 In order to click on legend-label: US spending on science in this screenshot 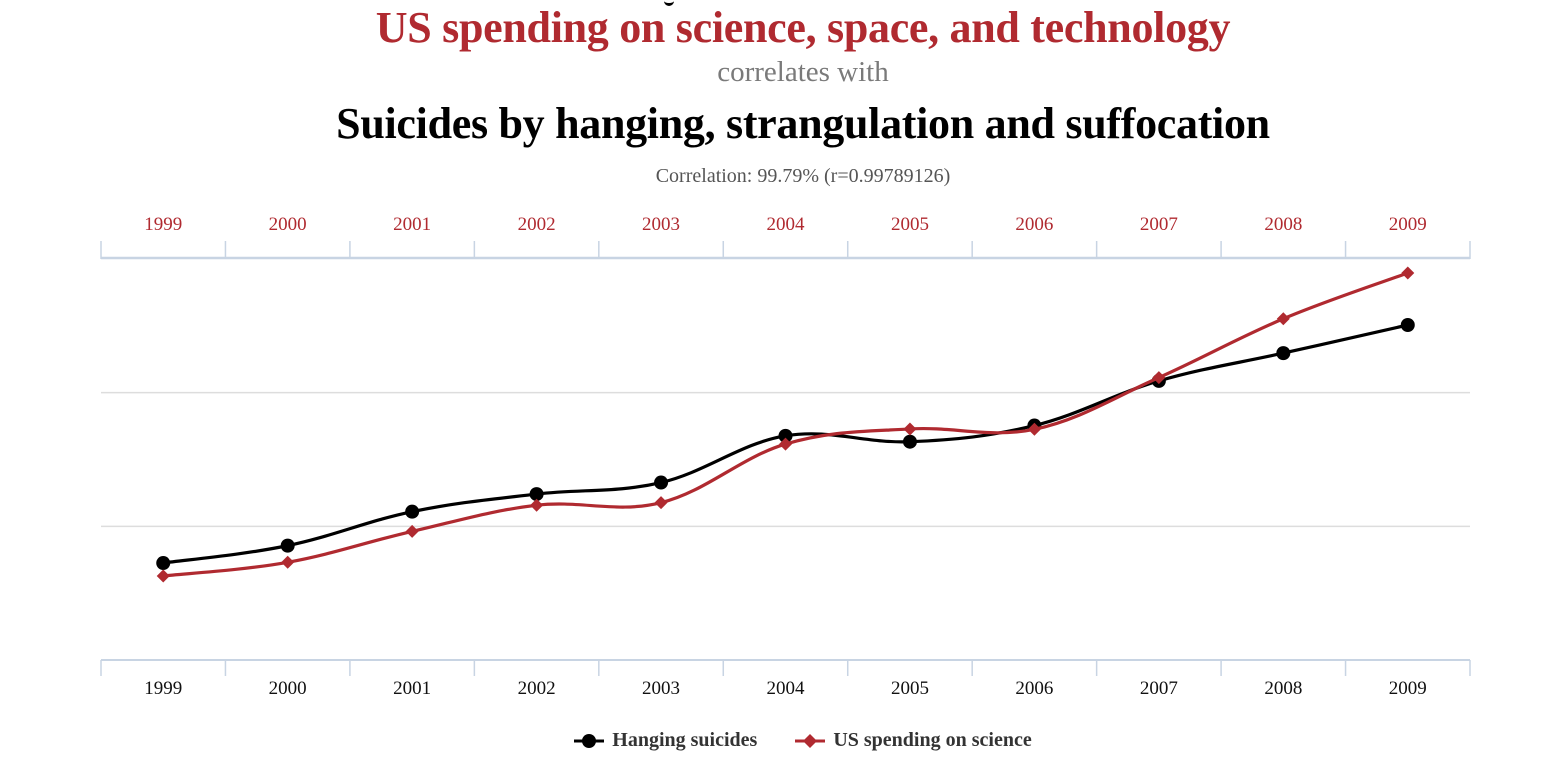, I will do `click(932, 740)`.